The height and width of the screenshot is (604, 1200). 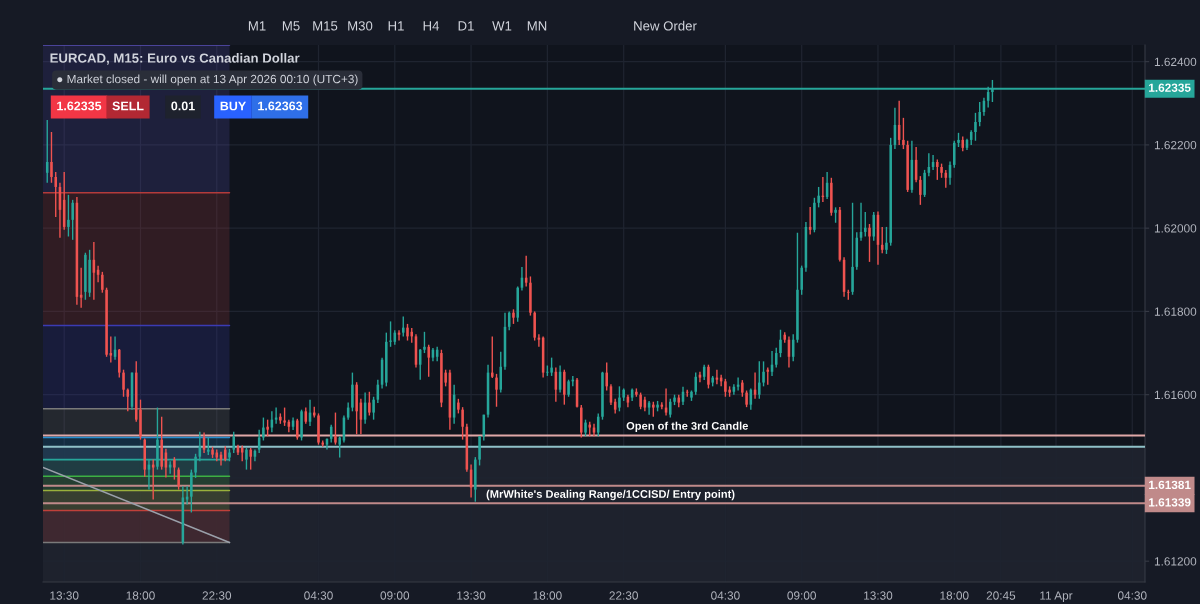 I want to click on ref-line-label: 1.61339, so click(x=1170, y=502).